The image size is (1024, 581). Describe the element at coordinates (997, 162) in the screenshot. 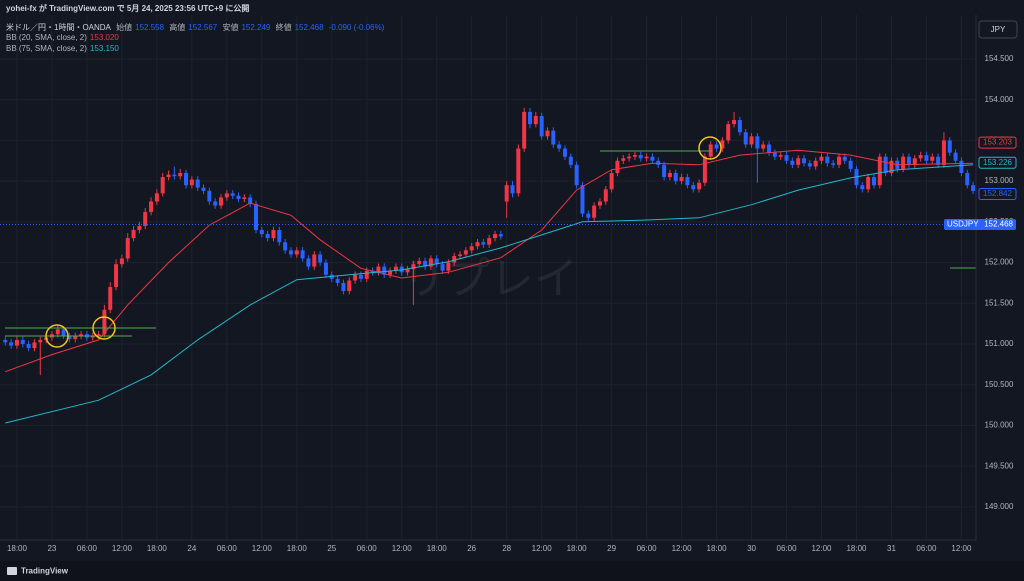

I see `price-tag-value: 153.226` at that location.